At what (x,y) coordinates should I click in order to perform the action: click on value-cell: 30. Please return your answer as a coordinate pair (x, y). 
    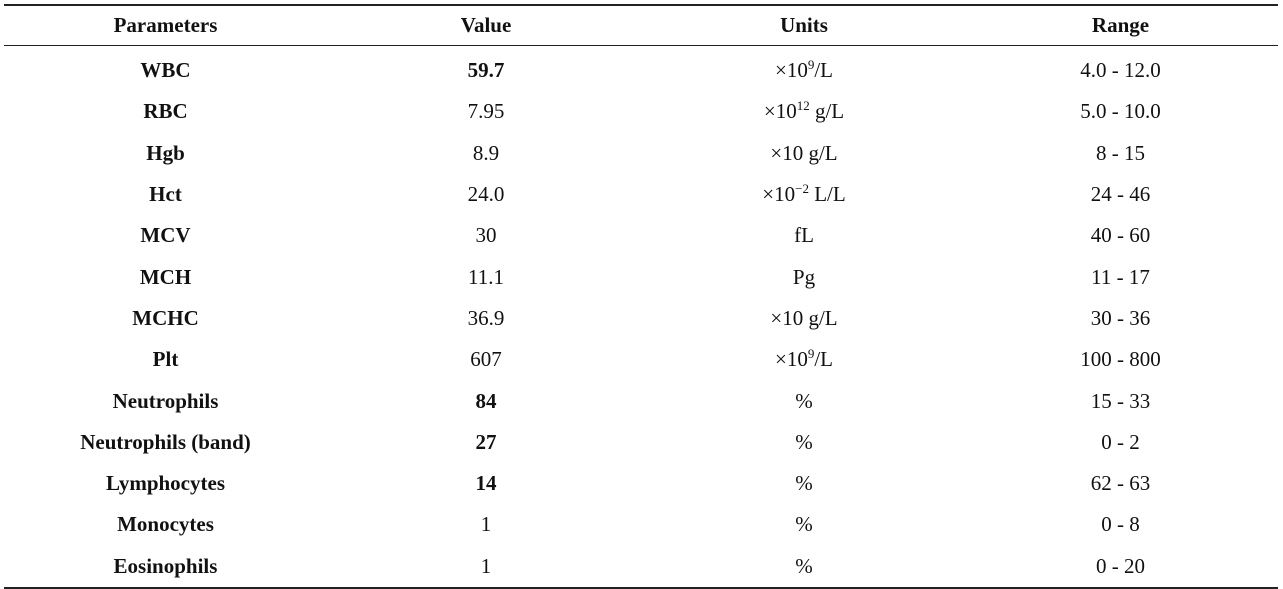
    Looking at the image, I should click on (486, 235).